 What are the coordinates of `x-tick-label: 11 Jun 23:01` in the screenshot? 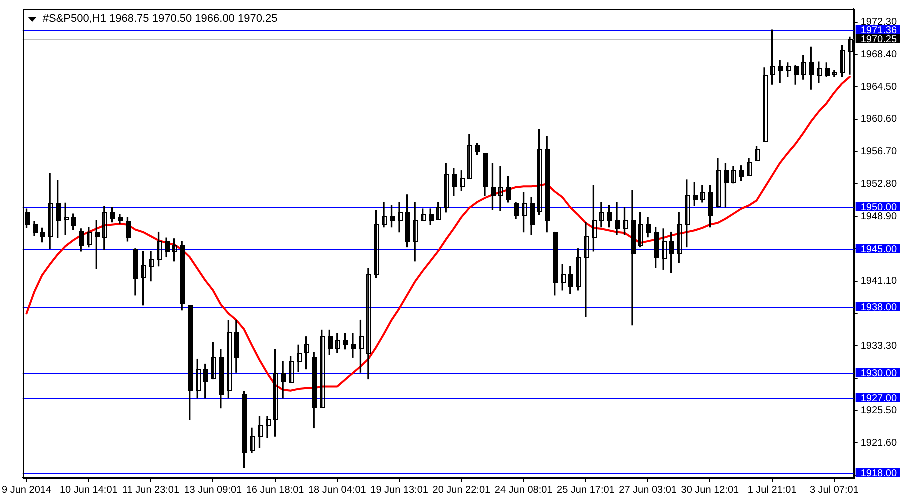 It's located at (151, 490).